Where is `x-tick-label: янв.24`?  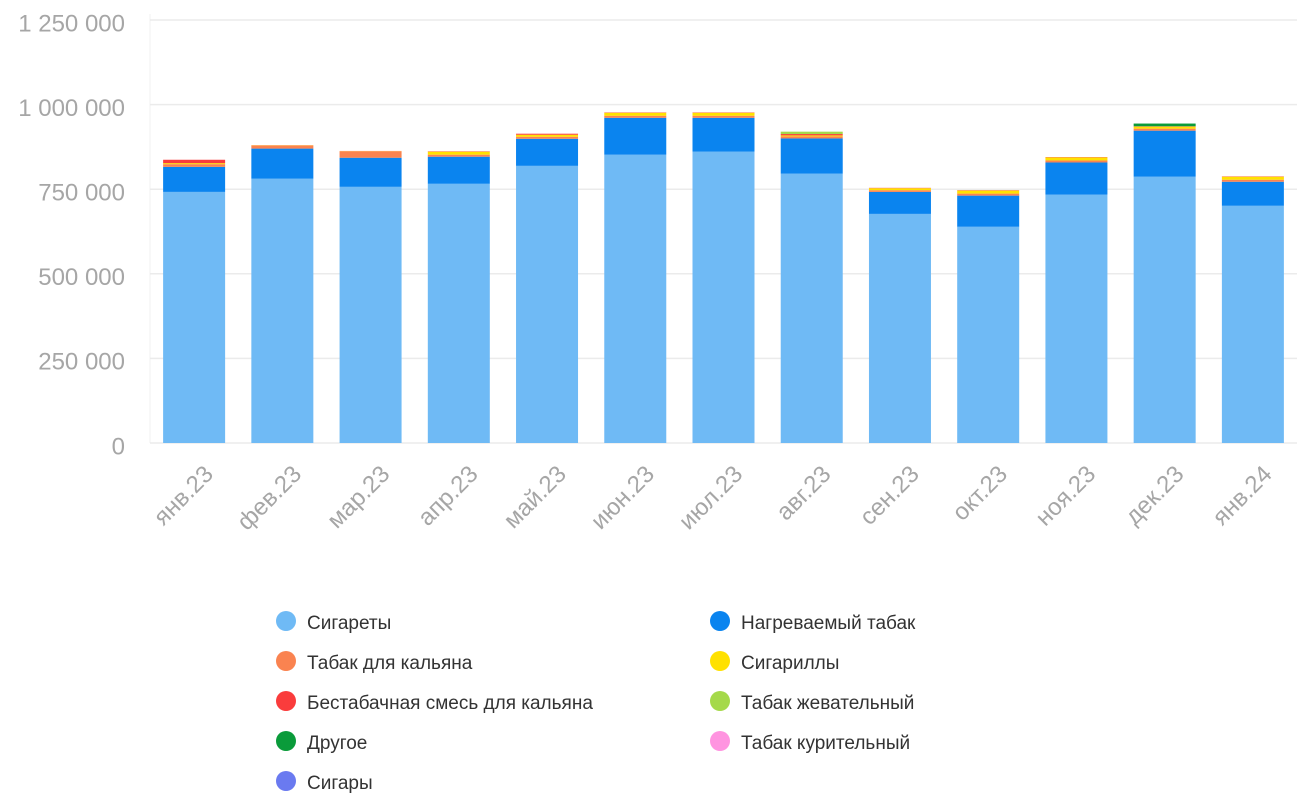
x-tick-label: янв.24 is located at coordinates (1242, 496).